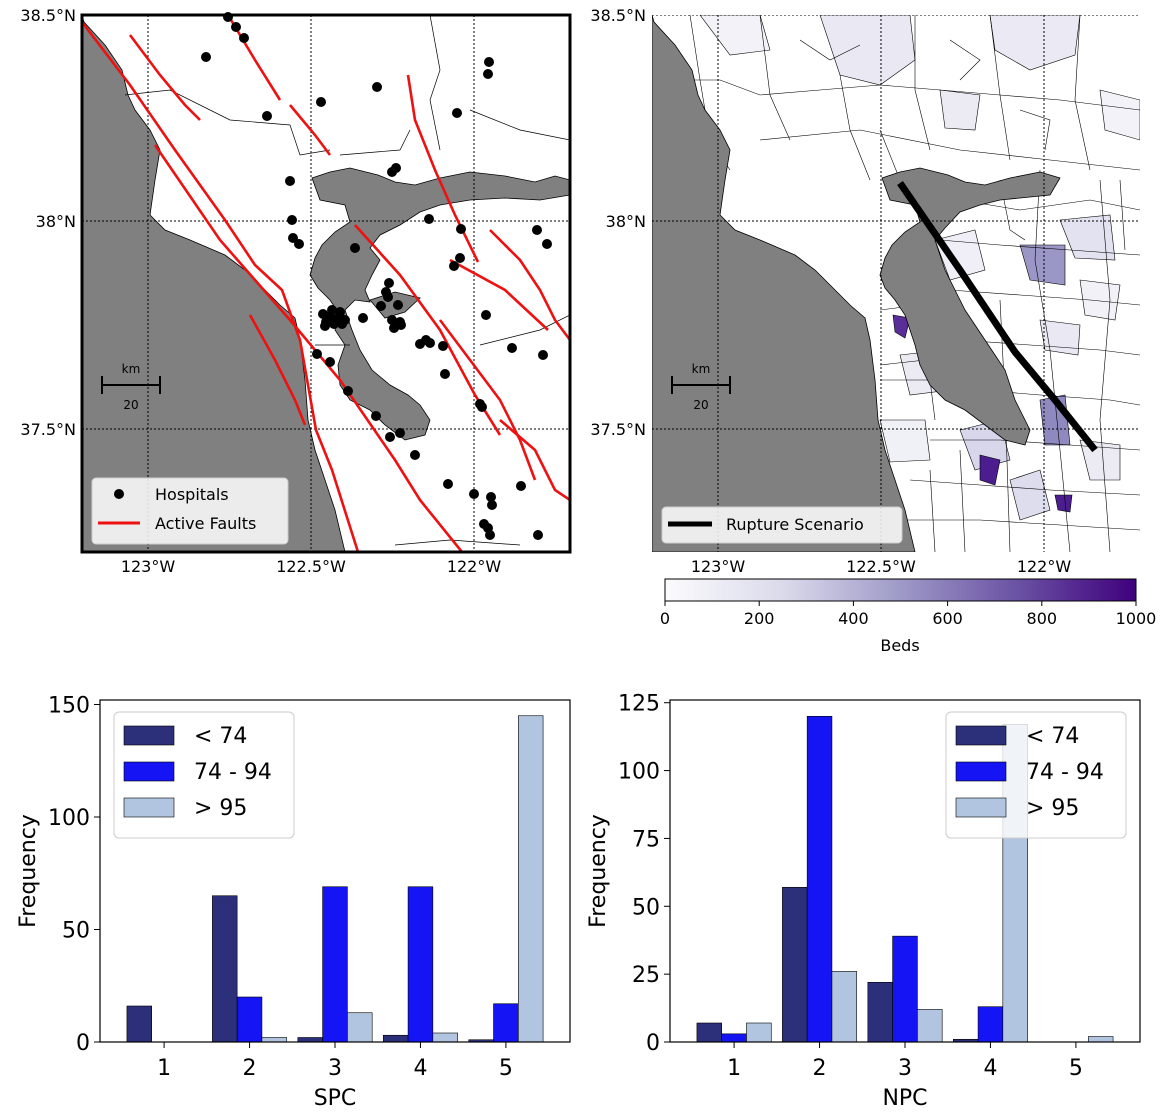 The width and height of the screenshot is (1167, 1114). Describe the element at coordinates (214, 283) in the screenshot. I see `ocean` at that location.